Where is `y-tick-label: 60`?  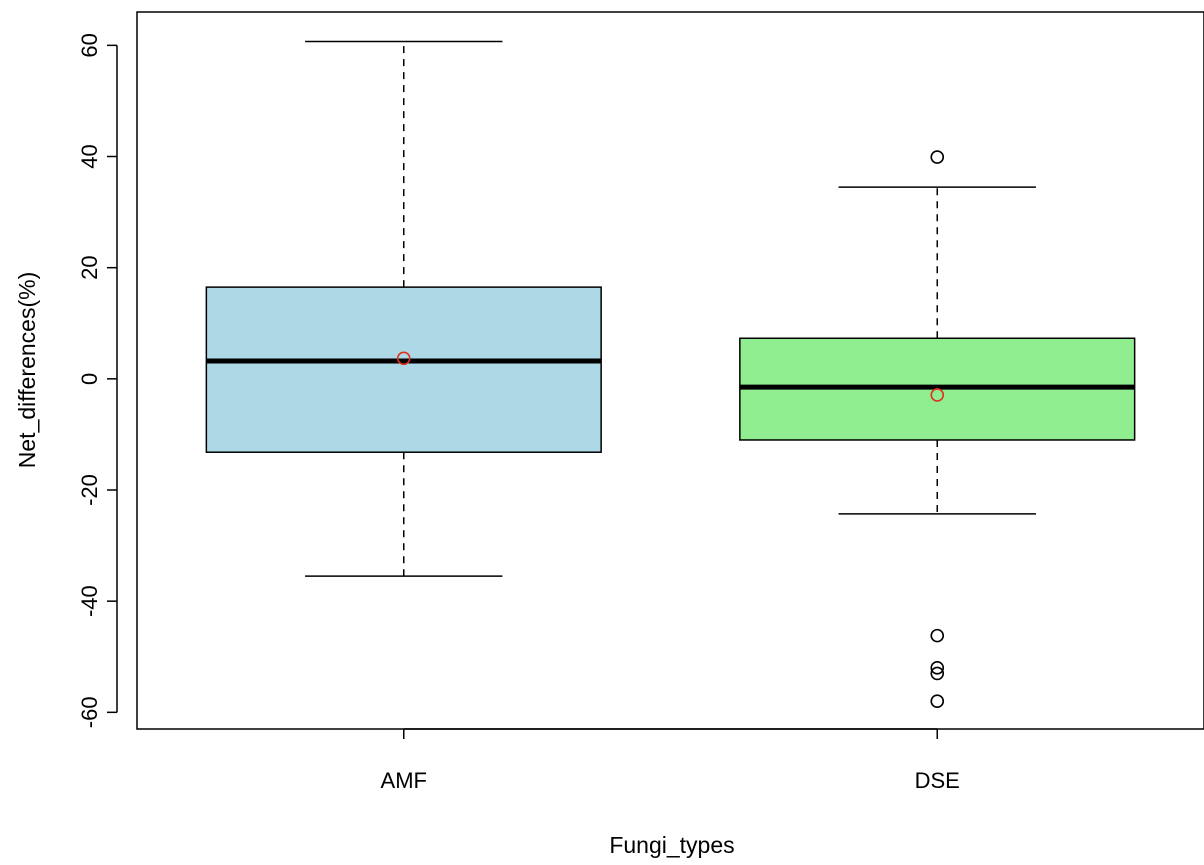 y-tick-label: 60 is located at coordinates (89, 45).